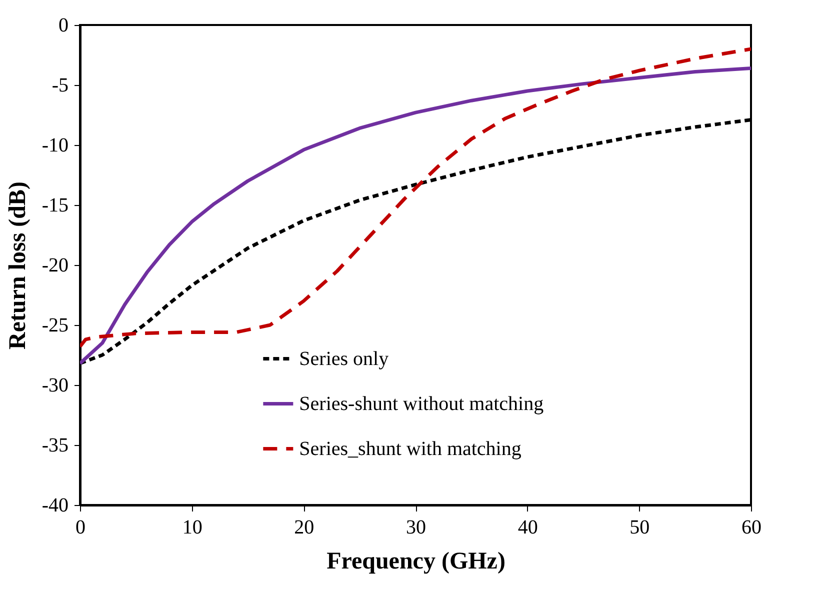 The image size is (816, 604). I want to click on x-tick-label: 20, so click(304, 527).